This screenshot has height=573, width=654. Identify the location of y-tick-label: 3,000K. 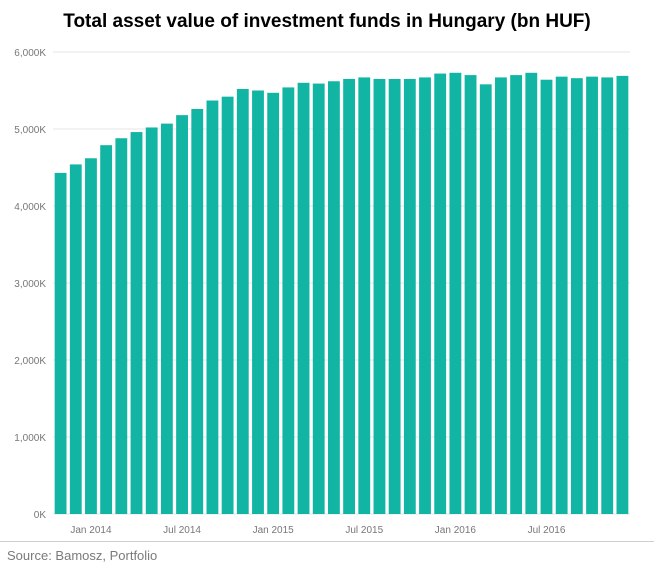
(30, 284).